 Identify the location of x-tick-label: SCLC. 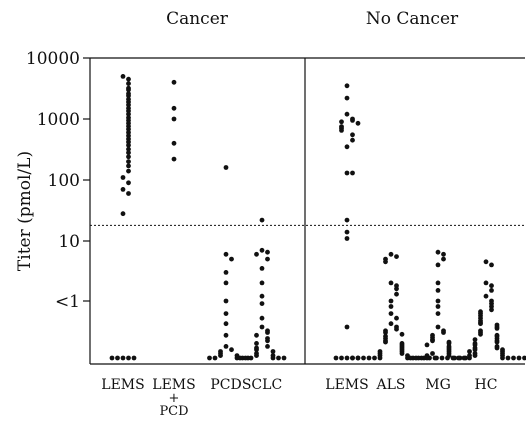
(262, 385).